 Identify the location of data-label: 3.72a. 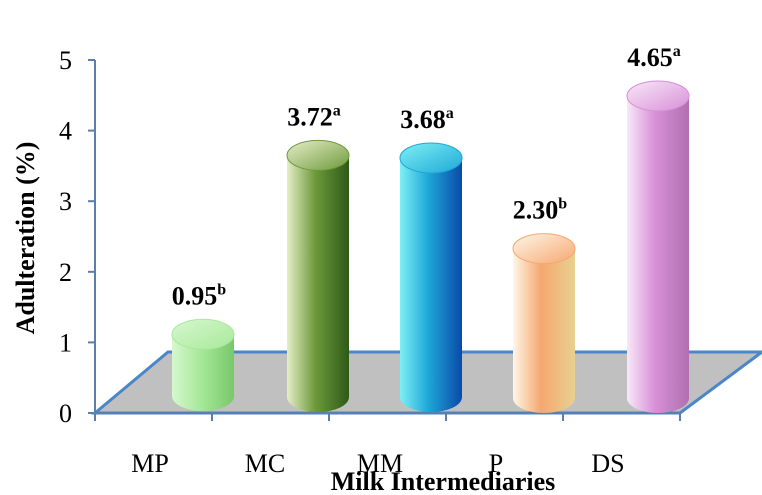
(314, 116).